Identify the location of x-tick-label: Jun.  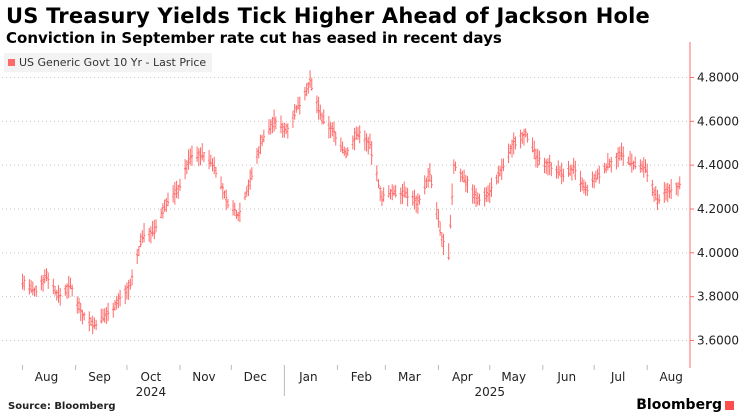
(566, 377).